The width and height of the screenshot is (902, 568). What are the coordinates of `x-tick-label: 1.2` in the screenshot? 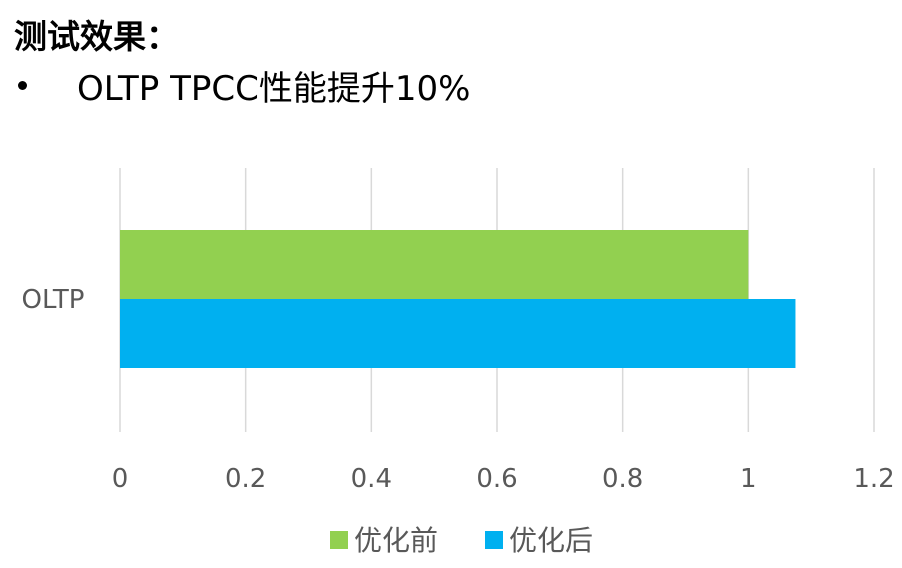 It's located at (873, 479).